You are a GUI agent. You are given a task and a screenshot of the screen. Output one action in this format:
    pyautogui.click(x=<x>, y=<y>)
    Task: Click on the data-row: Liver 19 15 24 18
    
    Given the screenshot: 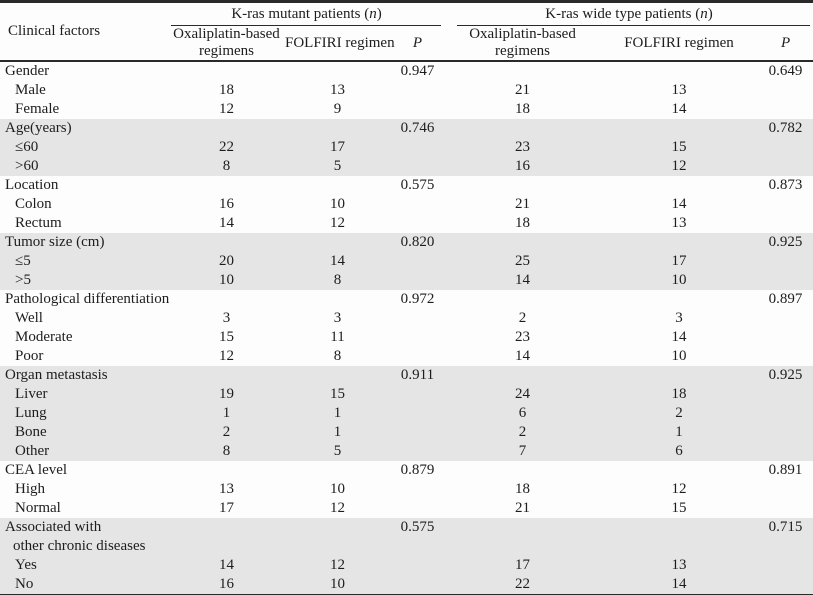 What is the action you would take?
    pyautogui.click(x=406, y=394)
    